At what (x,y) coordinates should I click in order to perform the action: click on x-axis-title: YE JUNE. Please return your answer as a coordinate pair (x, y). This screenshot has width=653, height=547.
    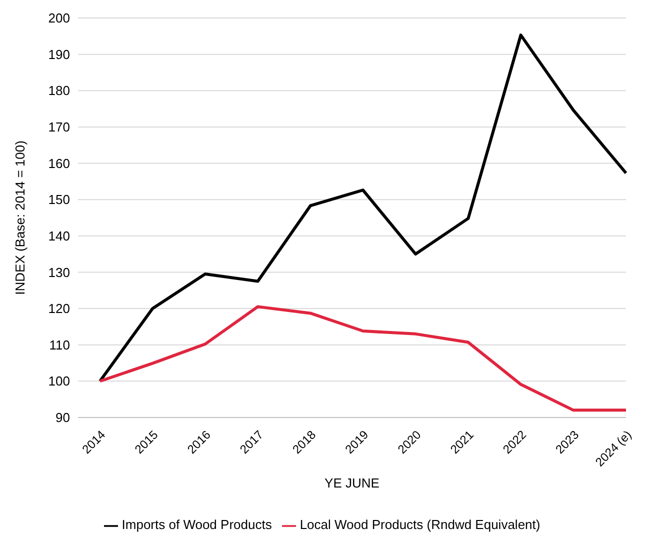
    Looking at the image, I should click on (352, 482).